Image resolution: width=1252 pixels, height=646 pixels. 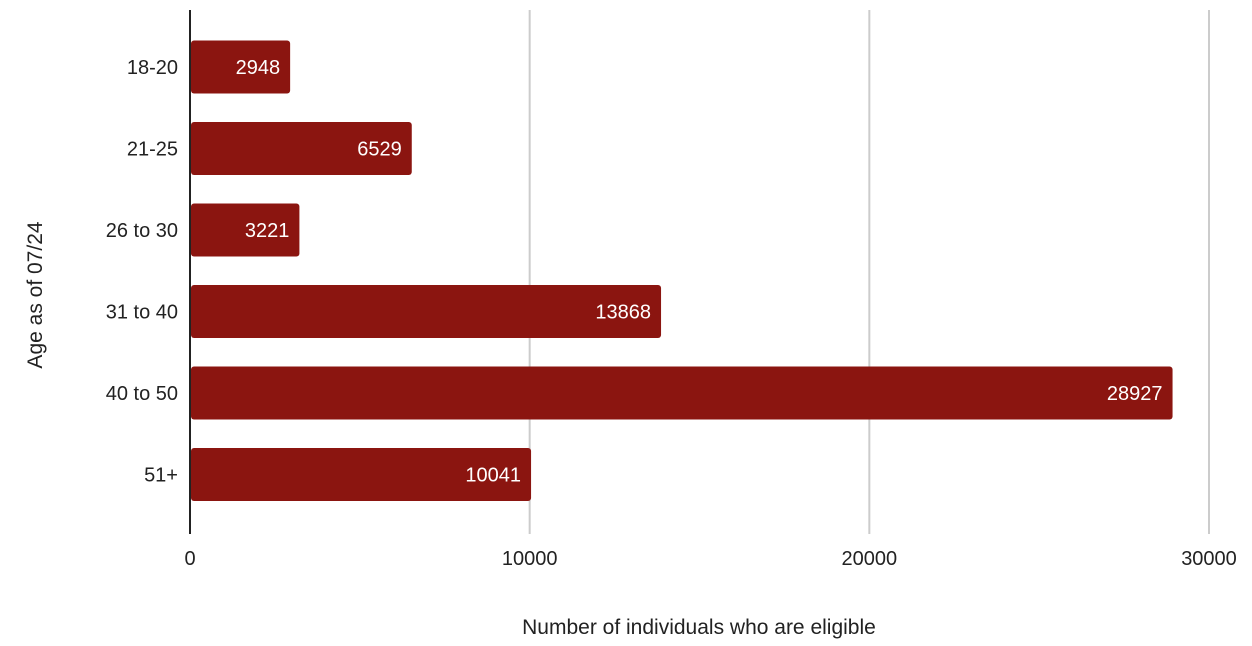 I want to click on y-axis-title: Age as of 07/24, so click(x=35, y=294).